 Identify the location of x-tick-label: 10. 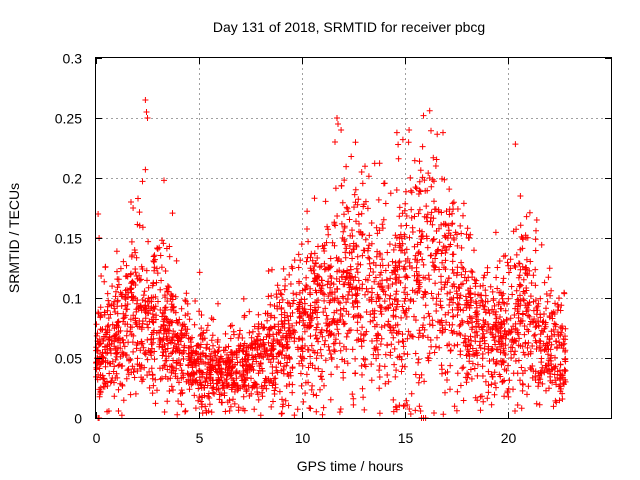
(303, 438).